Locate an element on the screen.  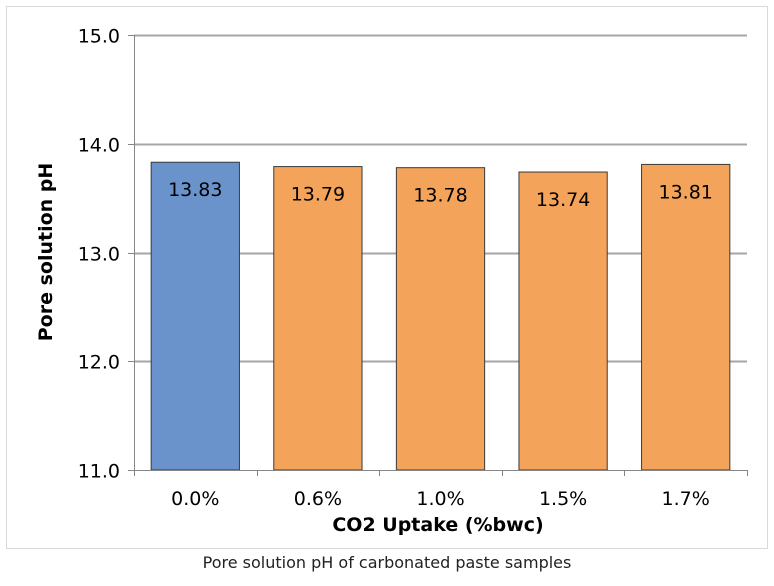
y-tick-label: 12.0 is located at coordinates (99, 363).